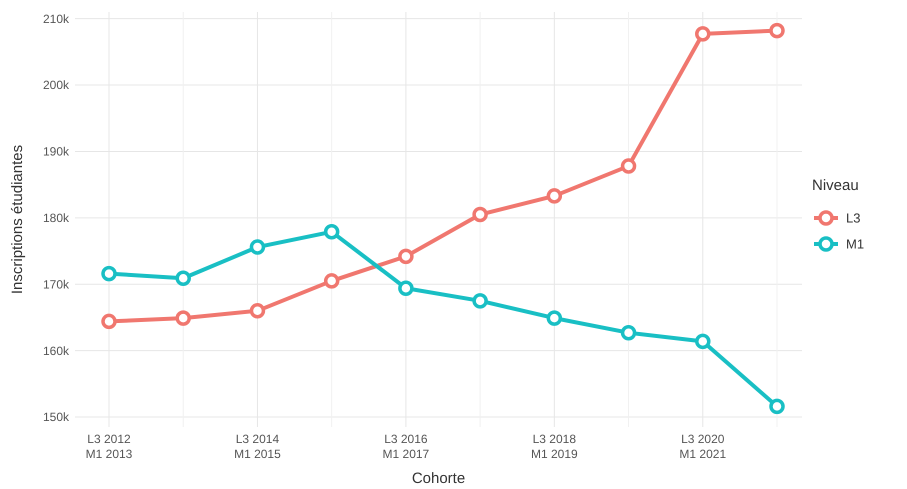 The width and height of the screenshot is (907, 489). I want to click on x-tick-label: L3 2014 M1 2015, so click(258, 446).